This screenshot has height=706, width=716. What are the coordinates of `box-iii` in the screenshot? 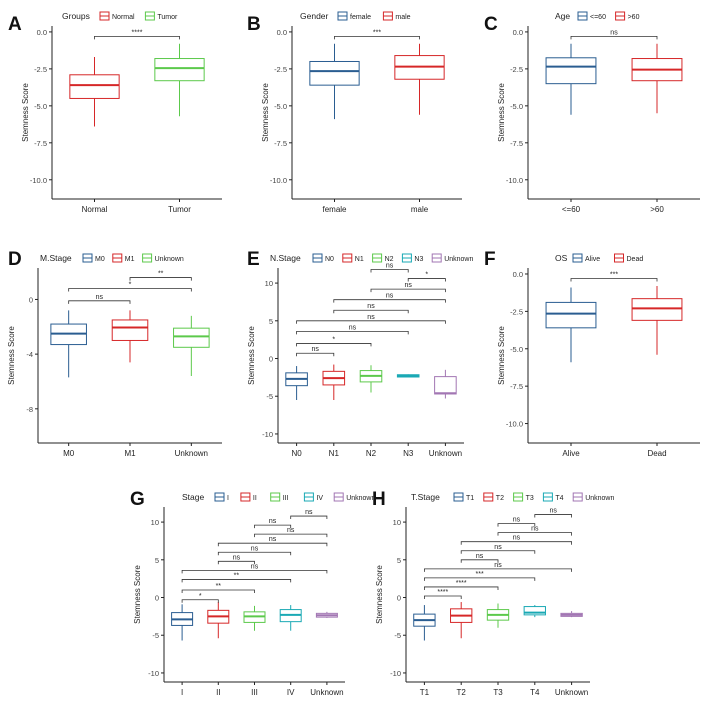 It's located at (254, 618).